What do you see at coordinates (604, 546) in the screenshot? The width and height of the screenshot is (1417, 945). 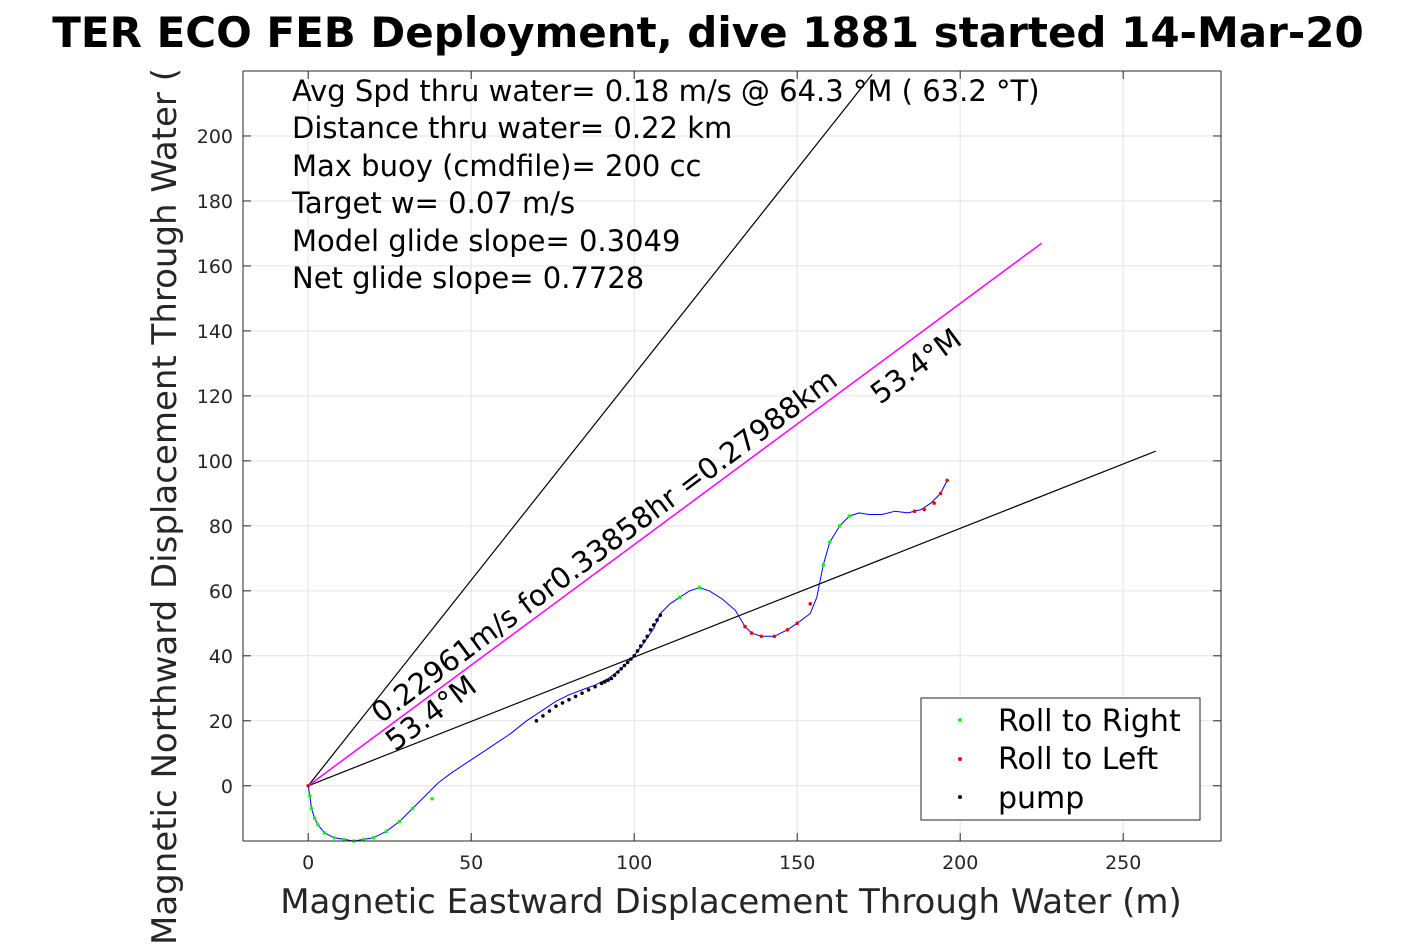 I see `track-annotation: 0.22961m/s for0.33858hr =0.27988km` at bounding box center [604, 546].